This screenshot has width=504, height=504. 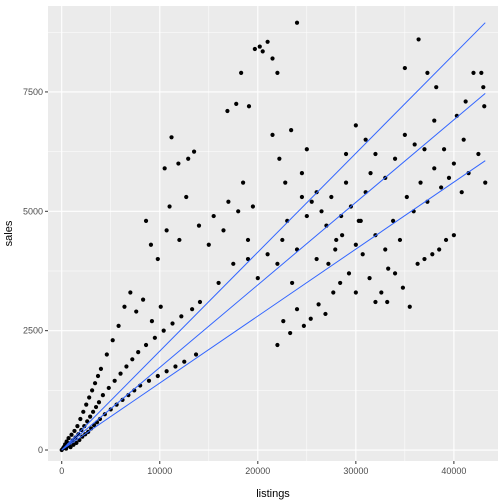 What do you see at coordinates (35, 271) in the screenshot?
I see `y-axis: 0 2500 5000 7500` at bounding box center [35, 271].